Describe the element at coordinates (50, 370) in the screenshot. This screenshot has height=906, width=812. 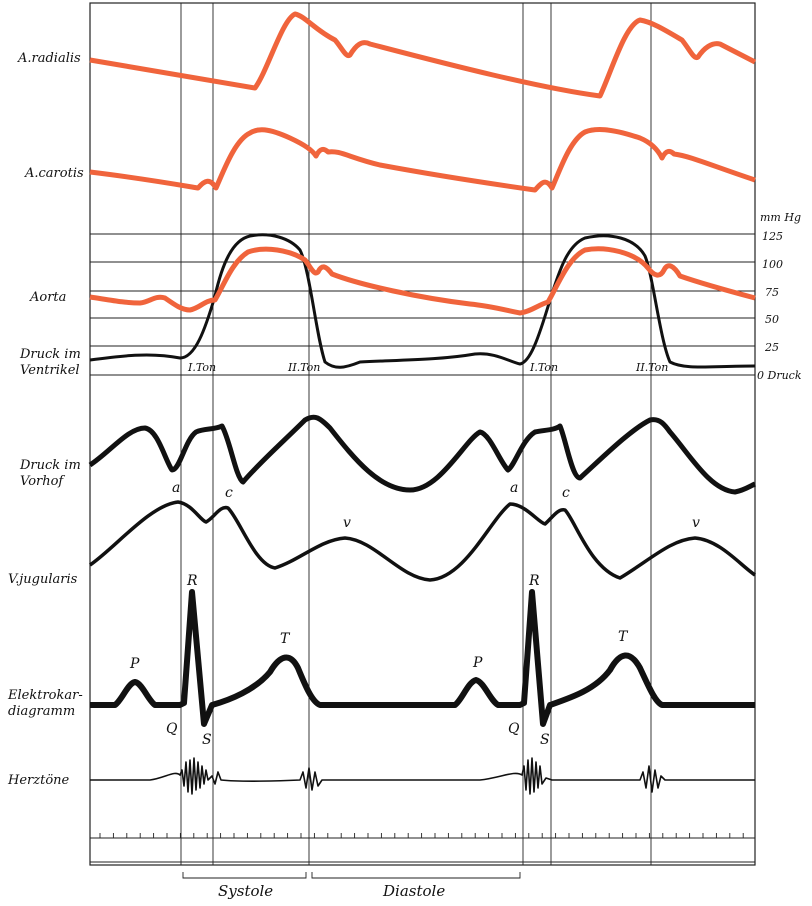
I see `label-ventrikel-2: Ventrikel` at that location.